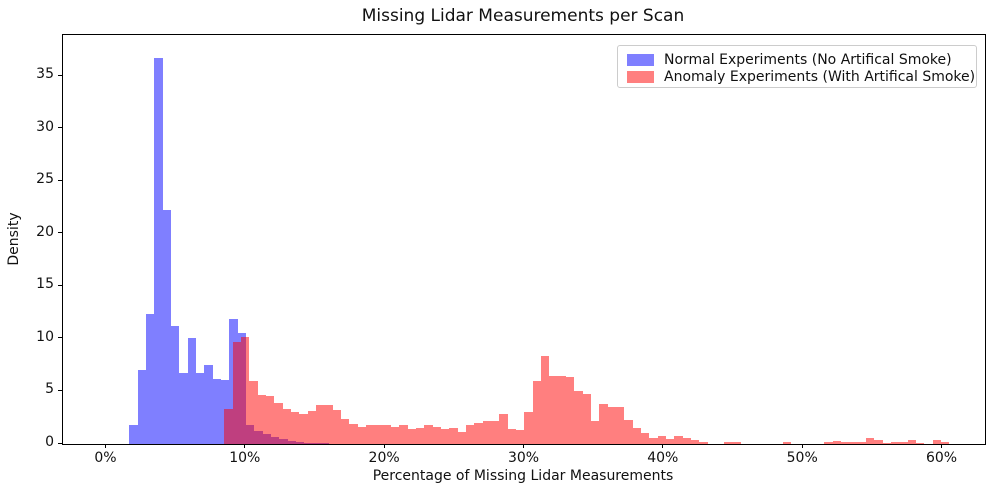 The height and width of the screenshot is (500, 1000). Describe the element at coordinates (523, 476) in the screenshot. I see `x-axis-label: Percentage of Missing Lidar Measurements` at that location.